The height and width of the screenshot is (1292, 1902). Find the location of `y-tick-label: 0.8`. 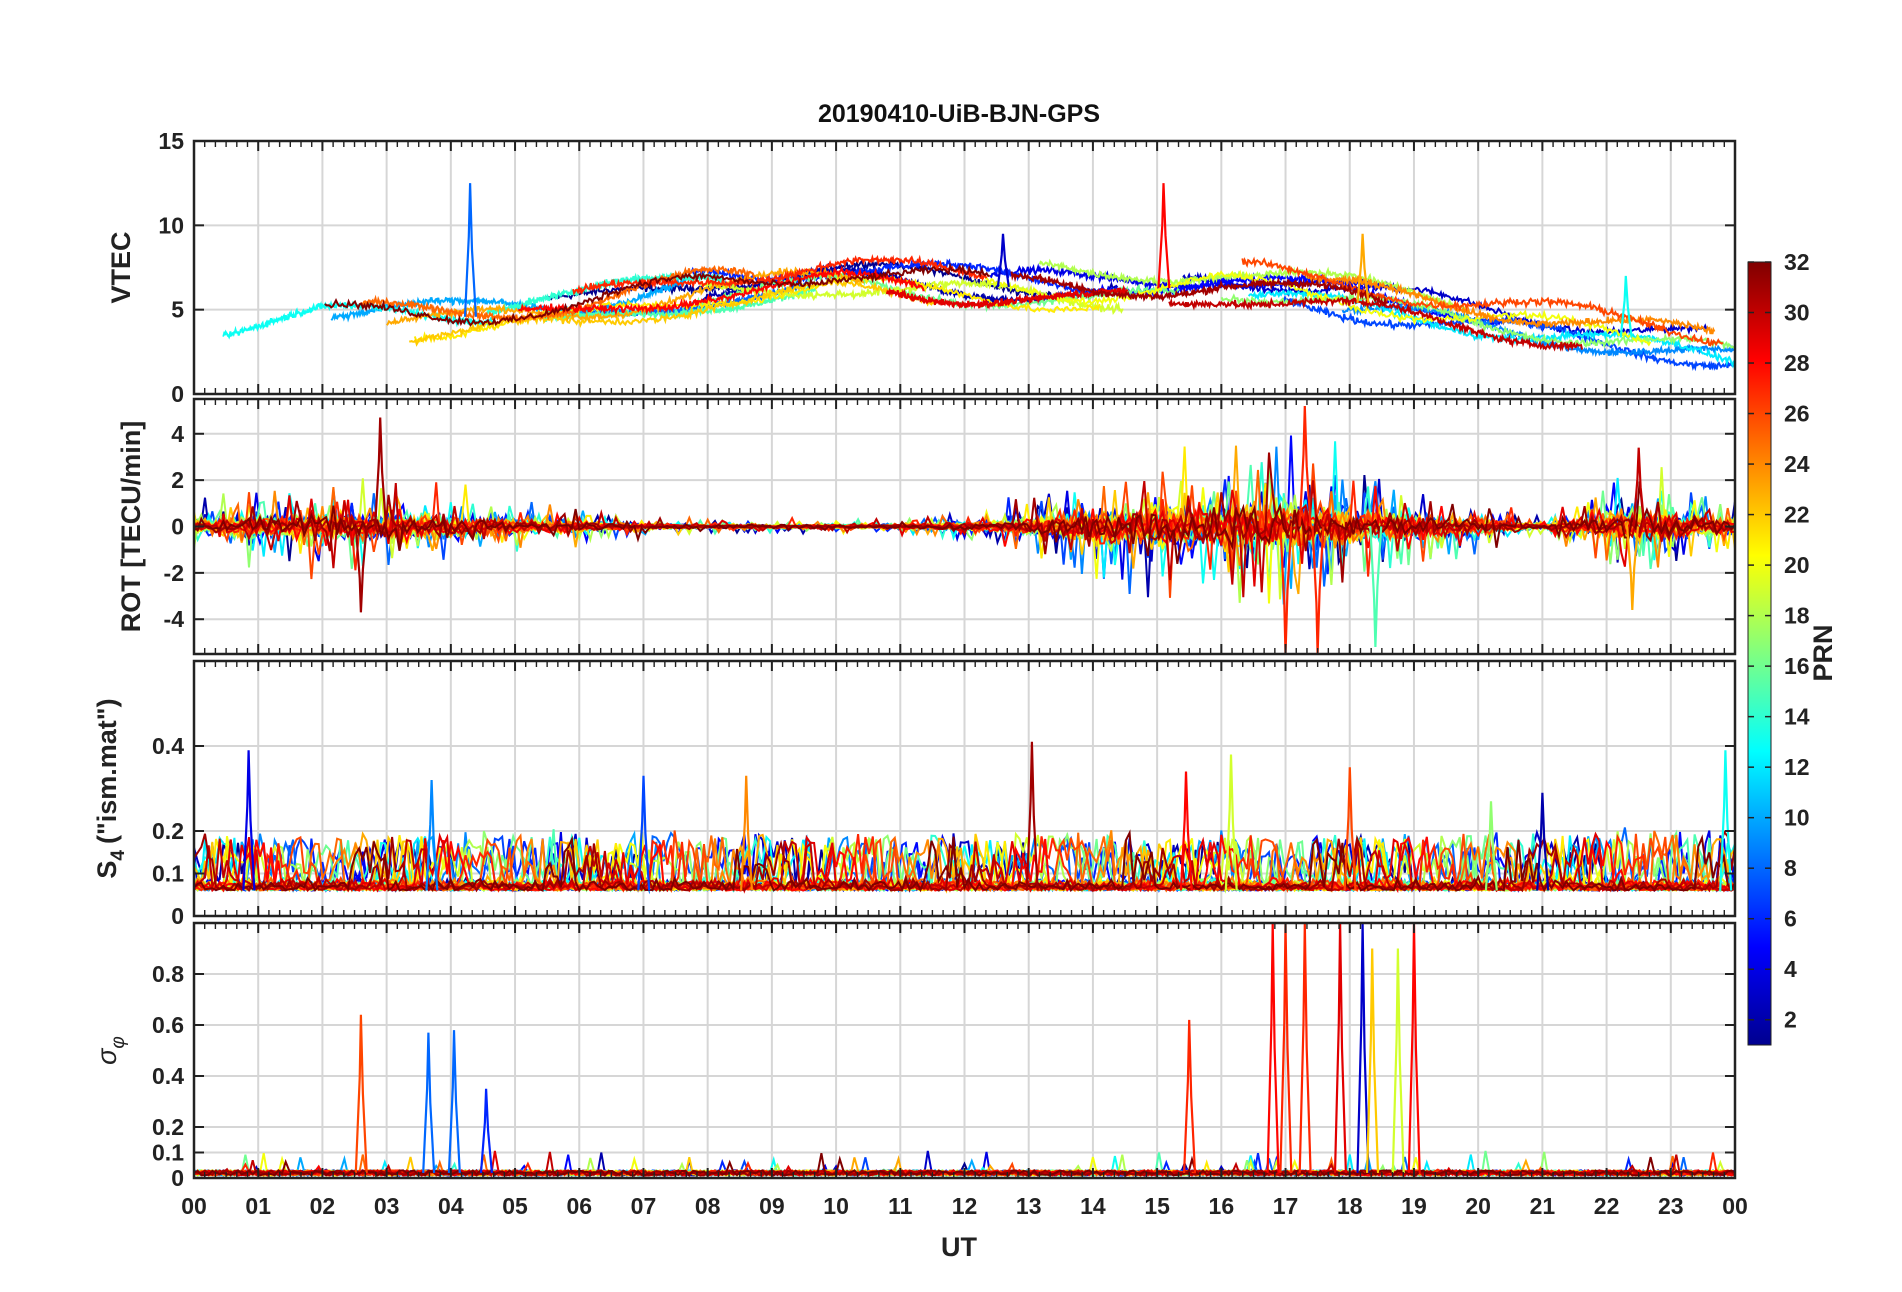

y-tick-label: 0.8 is located at coordinates (168, 974).